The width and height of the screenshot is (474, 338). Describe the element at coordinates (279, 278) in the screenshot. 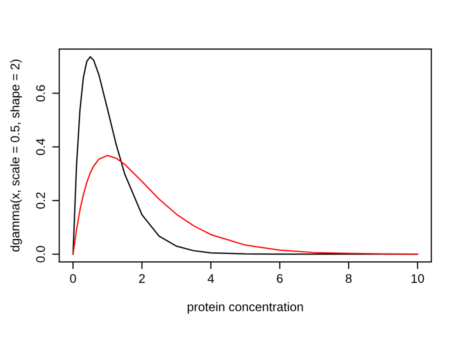

I see `x-tick-label: 6` at that location.